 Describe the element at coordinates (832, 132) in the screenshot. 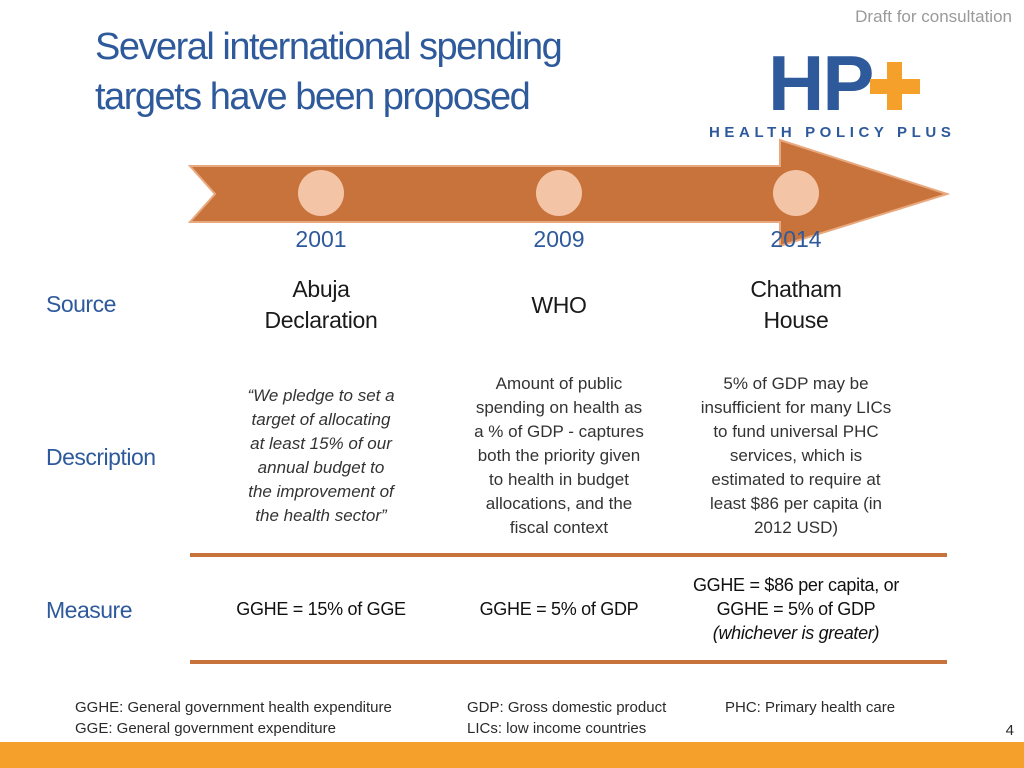

I see `logo-wordmark: HEALTH POLICY PLUS` at that location.